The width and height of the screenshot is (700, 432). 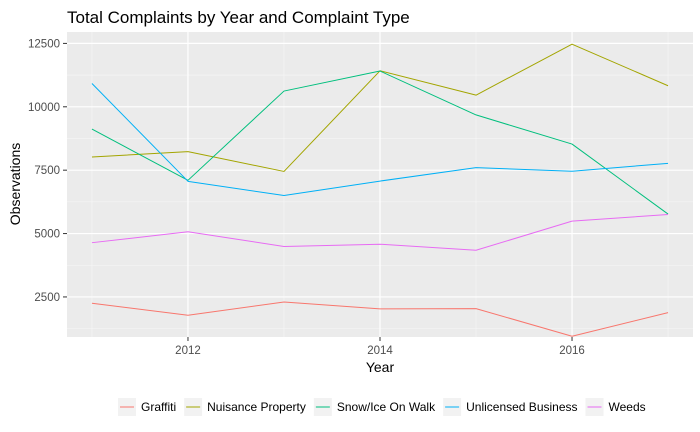 I want to click on y-tick-label: 12500, so click(x=44, y=44).